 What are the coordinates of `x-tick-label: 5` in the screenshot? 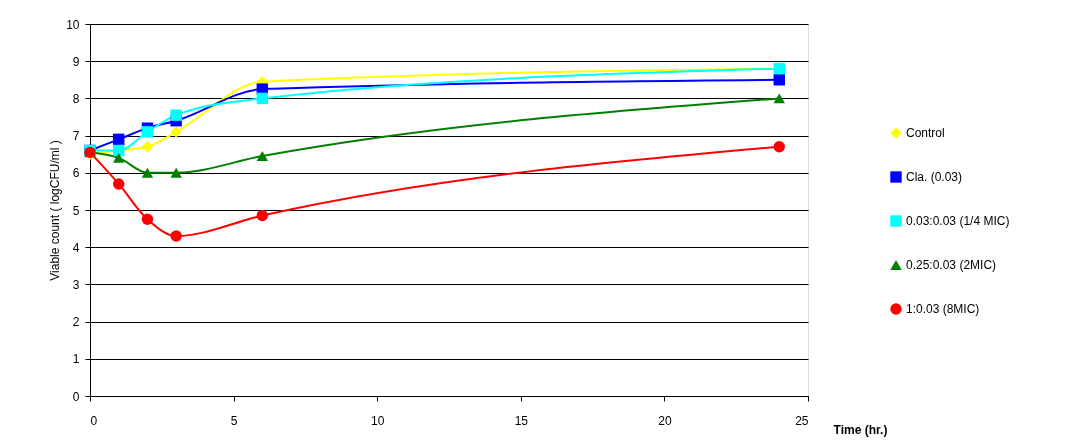 It's located at (234, 420).